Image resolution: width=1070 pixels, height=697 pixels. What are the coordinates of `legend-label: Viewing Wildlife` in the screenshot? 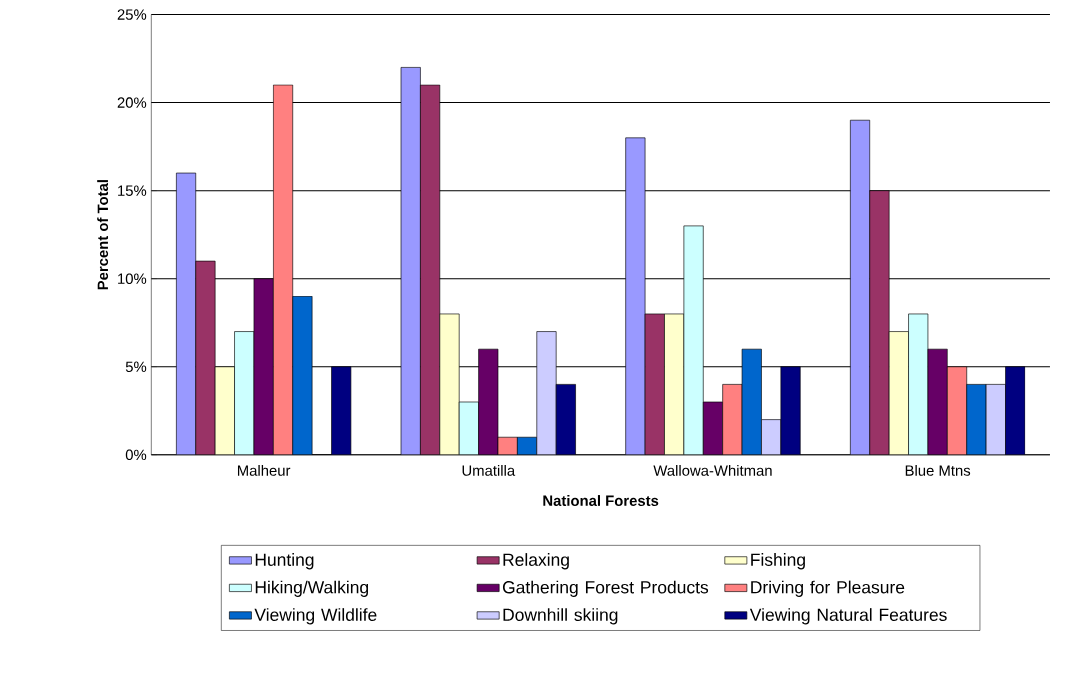 It's located at (315, 616).